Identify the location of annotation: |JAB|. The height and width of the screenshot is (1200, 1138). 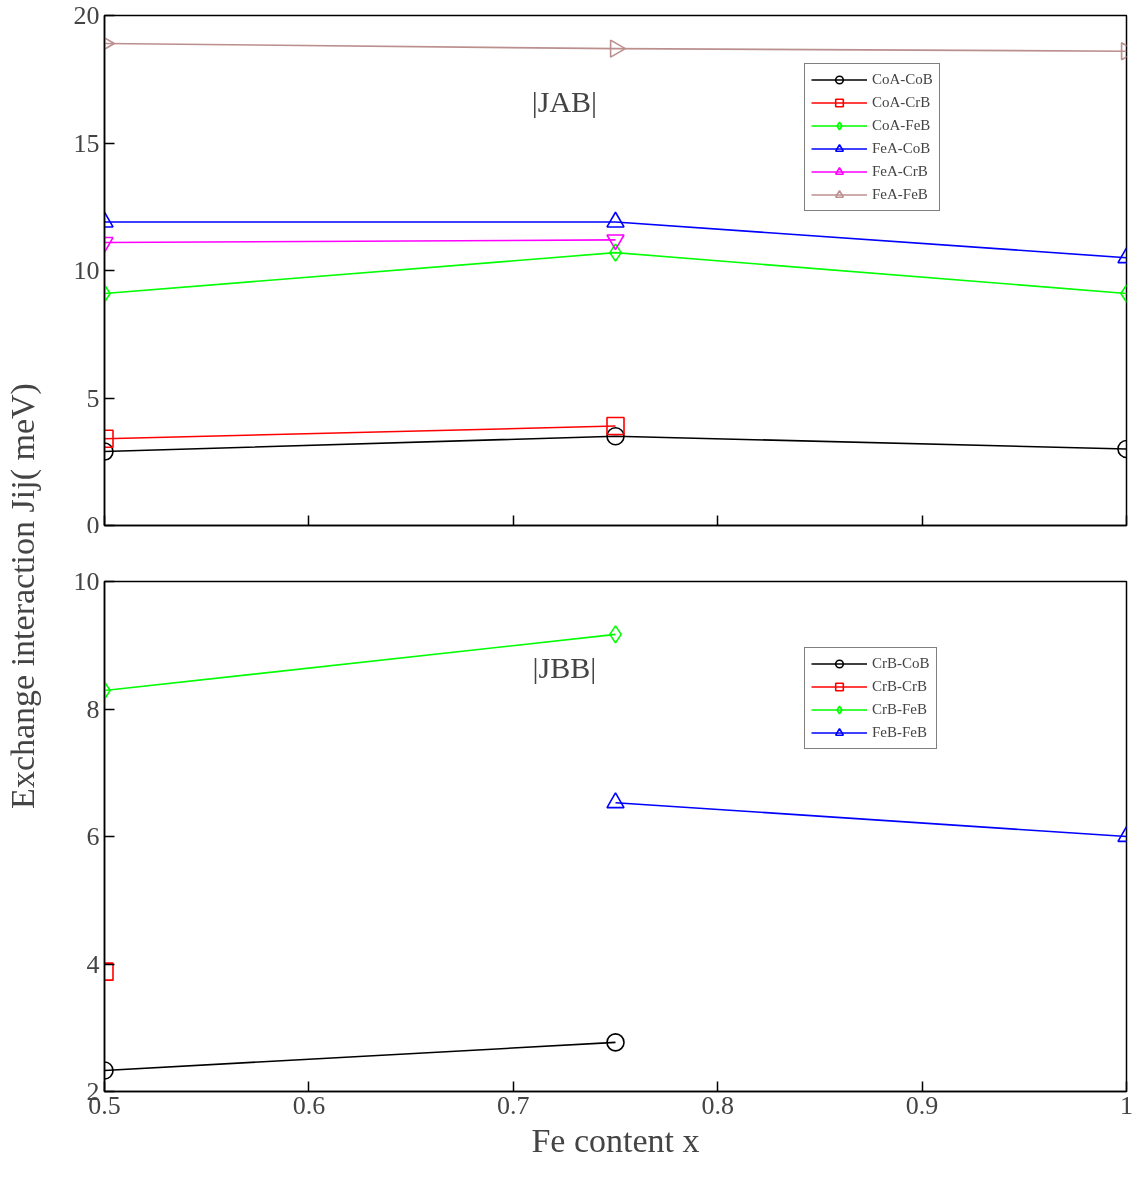
(564, 101).